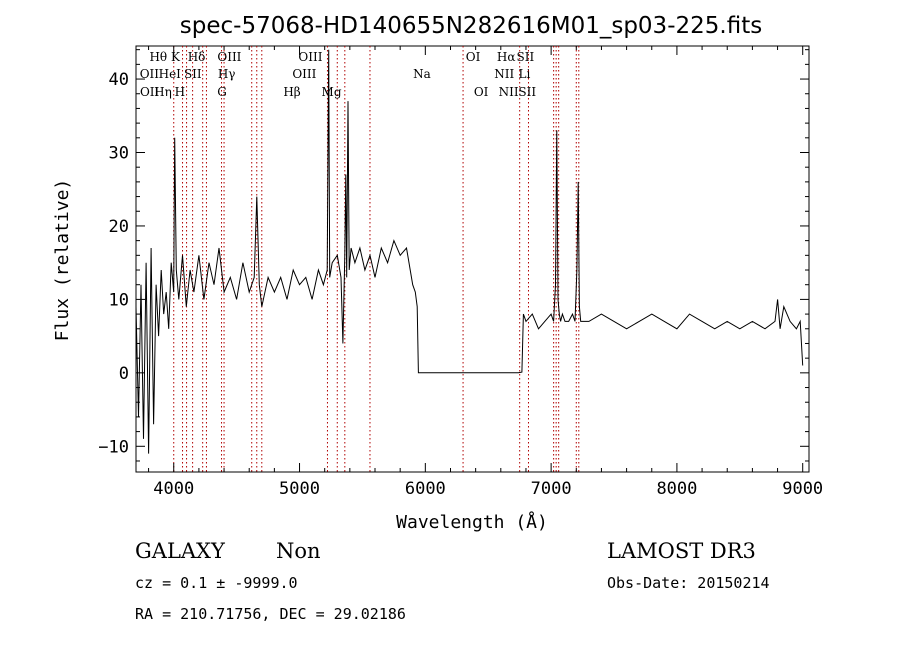 Image resolution: width=900 pixels, height=649 pixels. I want to click on observation-date: Obs-Date: 20150214, so click(688, 583).